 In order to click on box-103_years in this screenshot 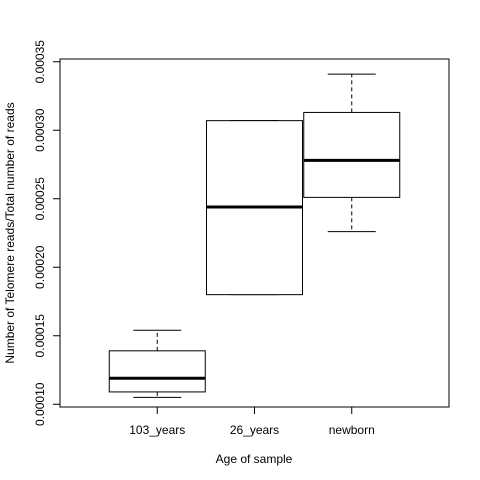, I will do `click(157, 363)`.